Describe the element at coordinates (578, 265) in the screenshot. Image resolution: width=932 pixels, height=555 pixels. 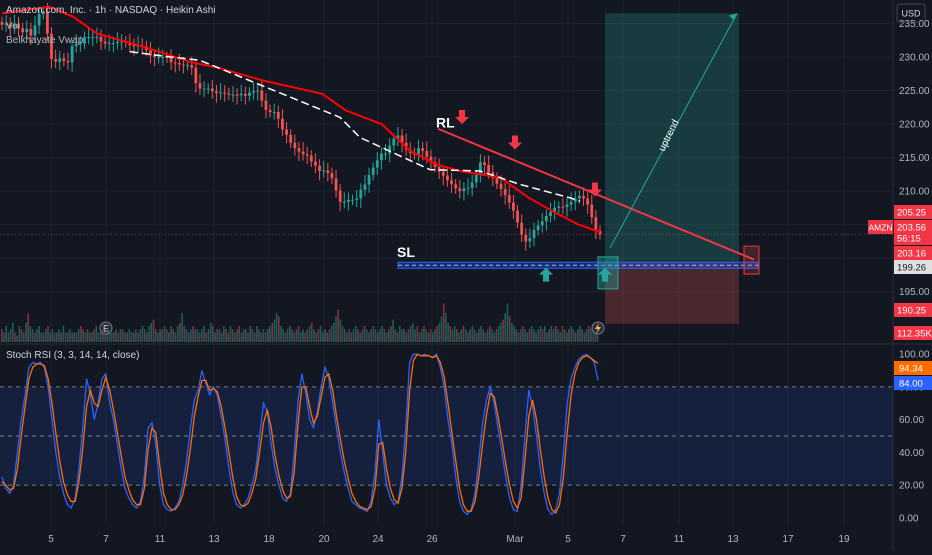
I see `stop-loss-zone` at that location.